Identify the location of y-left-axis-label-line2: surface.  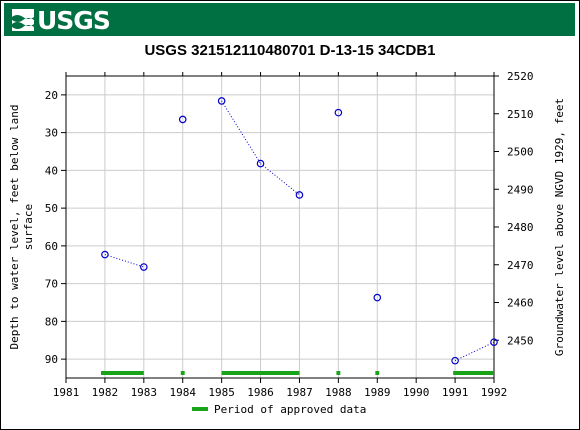
(28, 227).